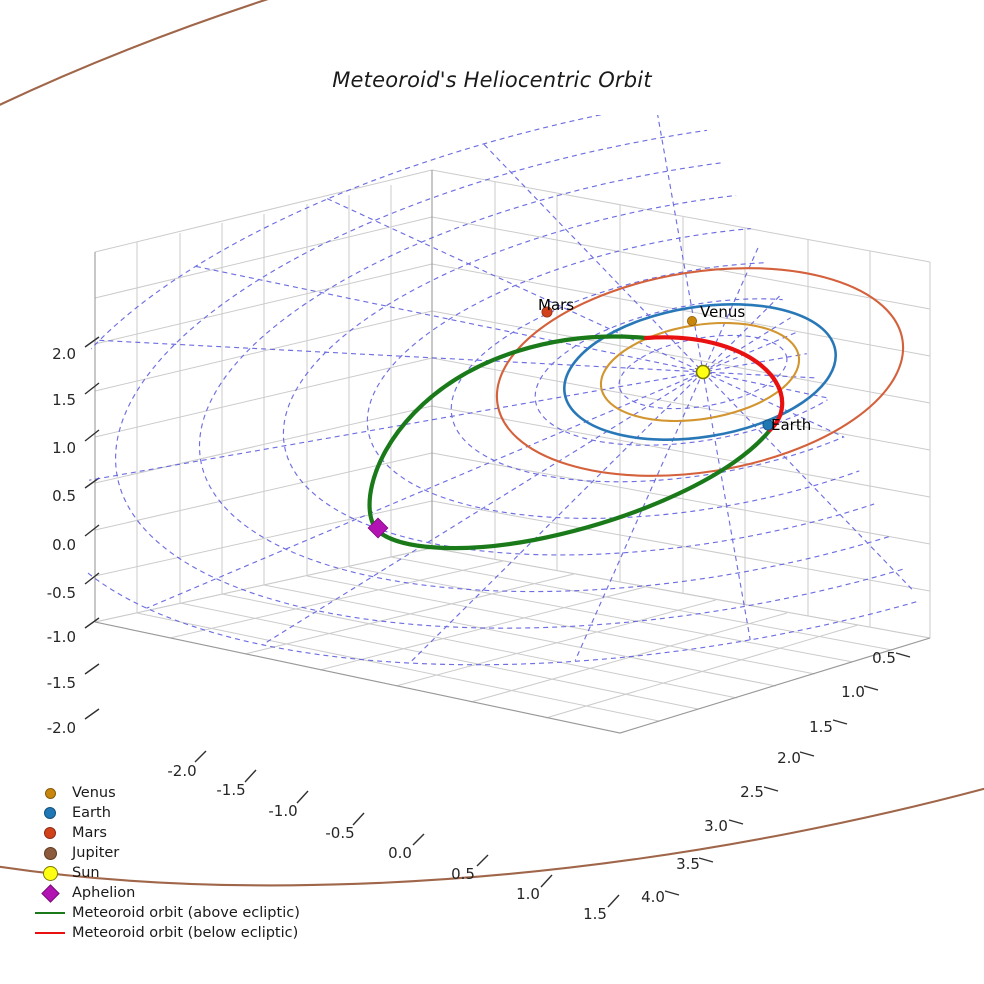 Image resolution: width=984 pixels, height=984 pixels. Describe the element at coordinates (64, 354) in the screenshot. I see `z-tick-label: 2.0` at that location.